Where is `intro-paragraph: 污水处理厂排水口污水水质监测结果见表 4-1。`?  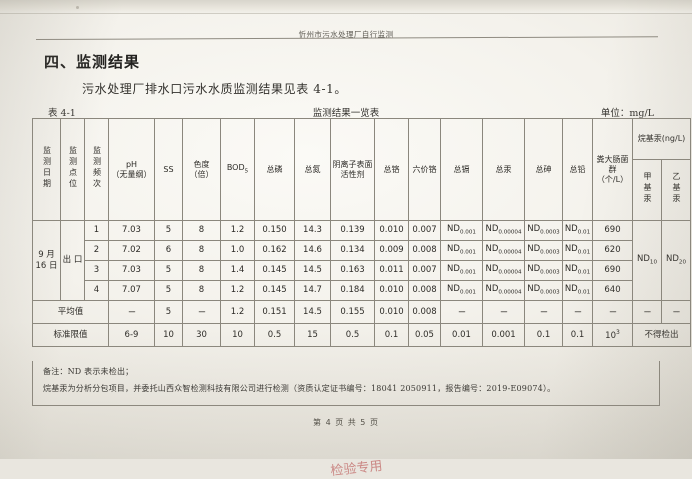
intro-paragraph: 污水处理厂排水口污水水质监测结果见表 4-1。 is located at coordinates (214, 89).